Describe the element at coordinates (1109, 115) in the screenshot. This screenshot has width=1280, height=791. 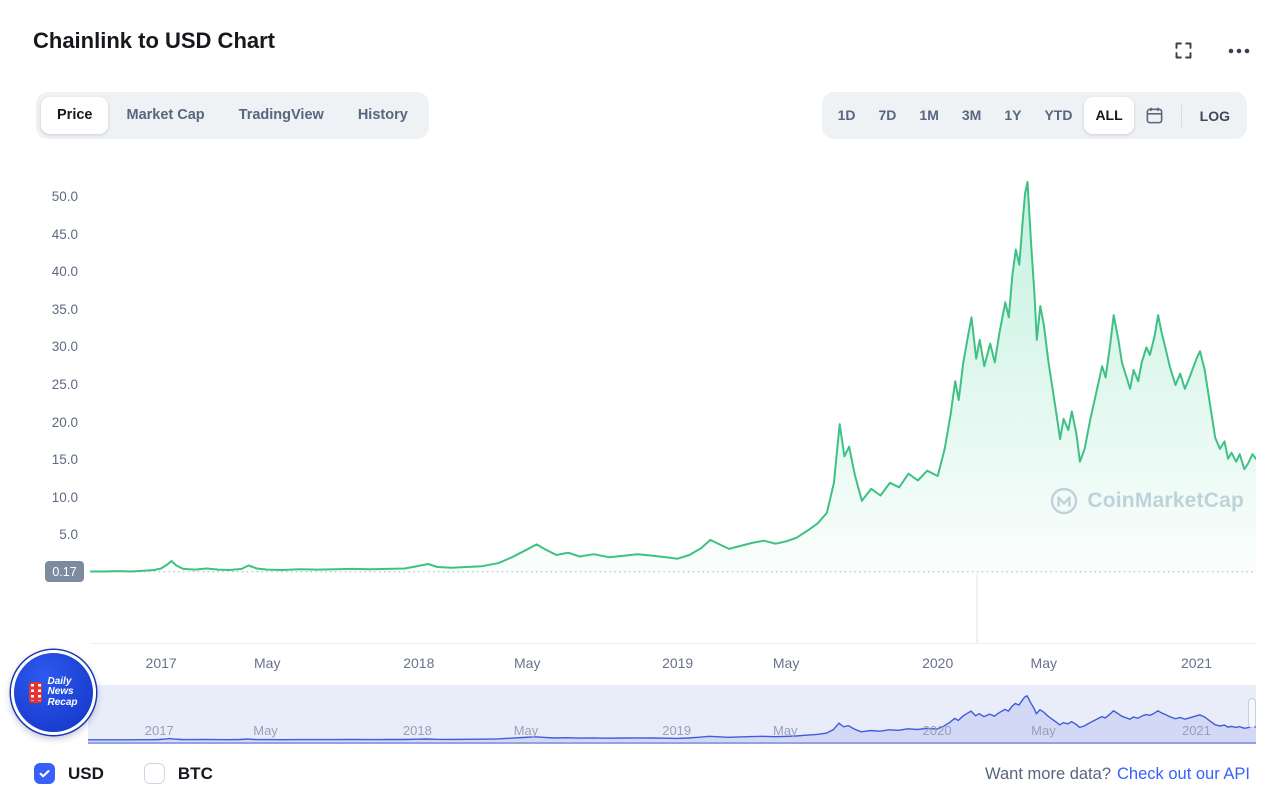
I see `range-all: ALL` at that location.